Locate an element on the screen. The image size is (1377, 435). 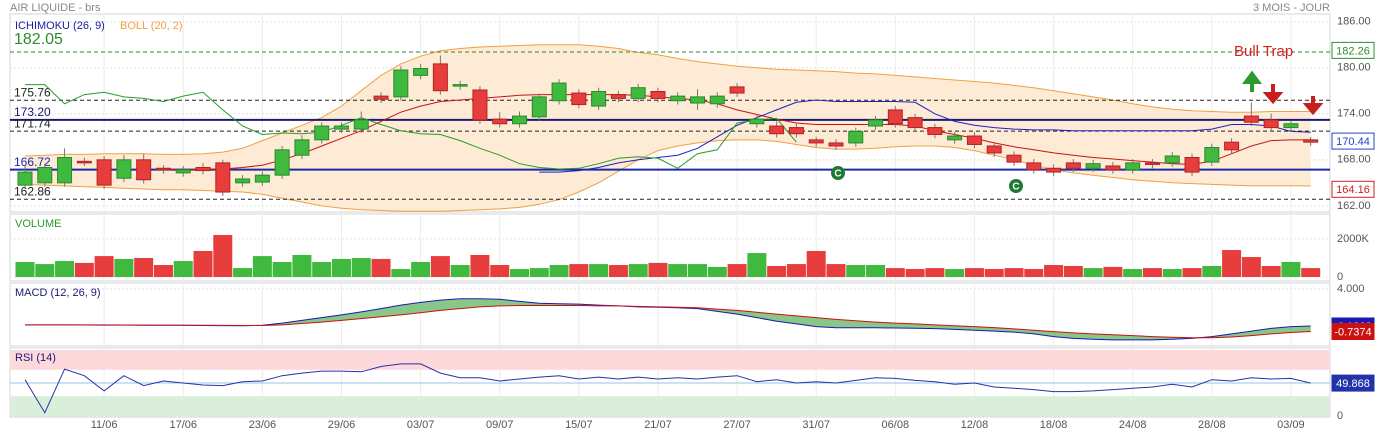
value-tag-label: -0.7374 is located at coordinates (1352, 332).